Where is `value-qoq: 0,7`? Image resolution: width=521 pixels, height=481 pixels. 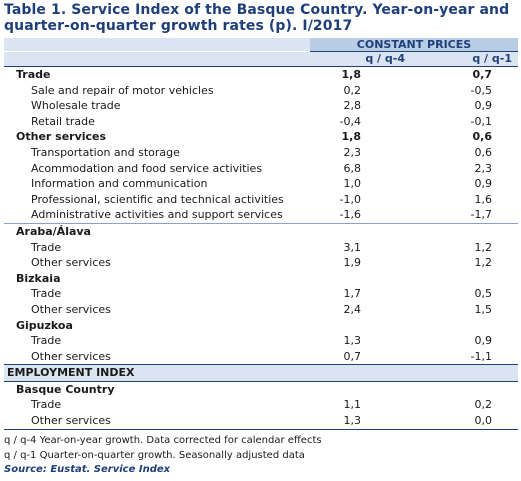
value-qoq: 0,7 is located at coordinates (482, 74).